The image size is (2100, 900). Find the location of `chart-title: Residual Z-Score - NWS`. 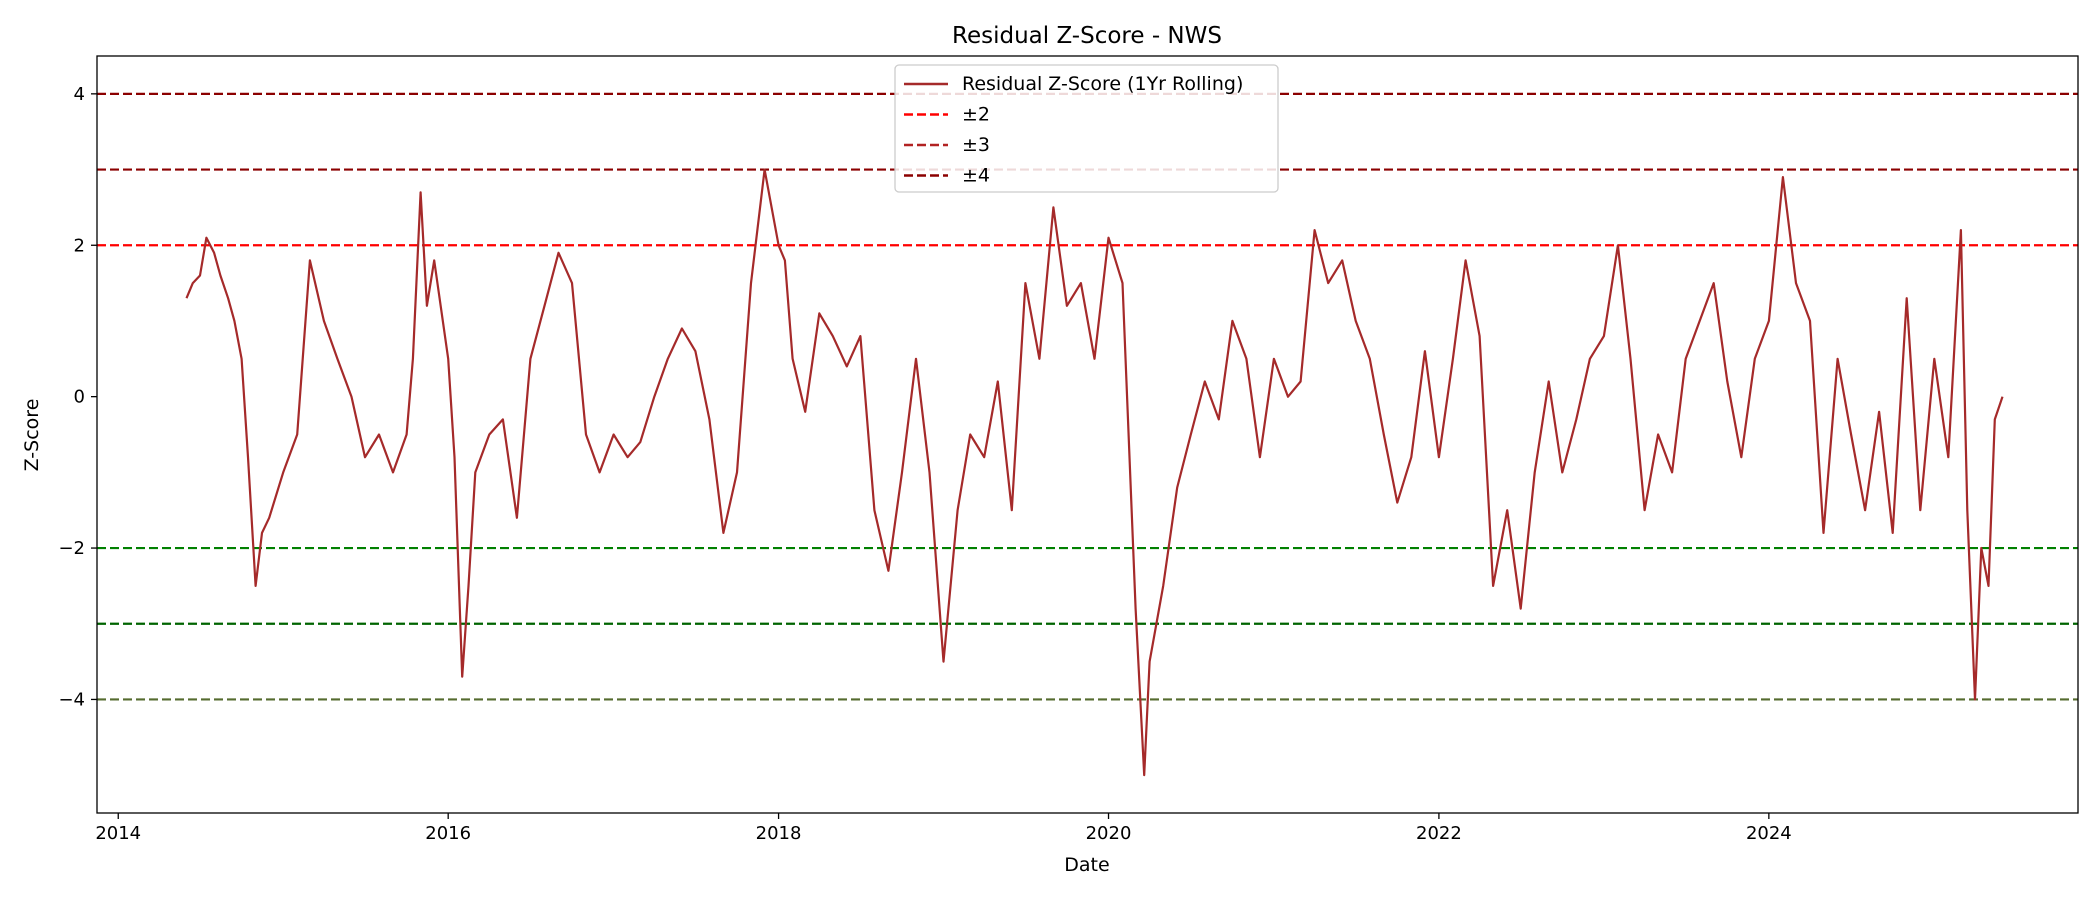

chart-title: Residual Z-Score - NWS is located at coordinates (1087, 36).